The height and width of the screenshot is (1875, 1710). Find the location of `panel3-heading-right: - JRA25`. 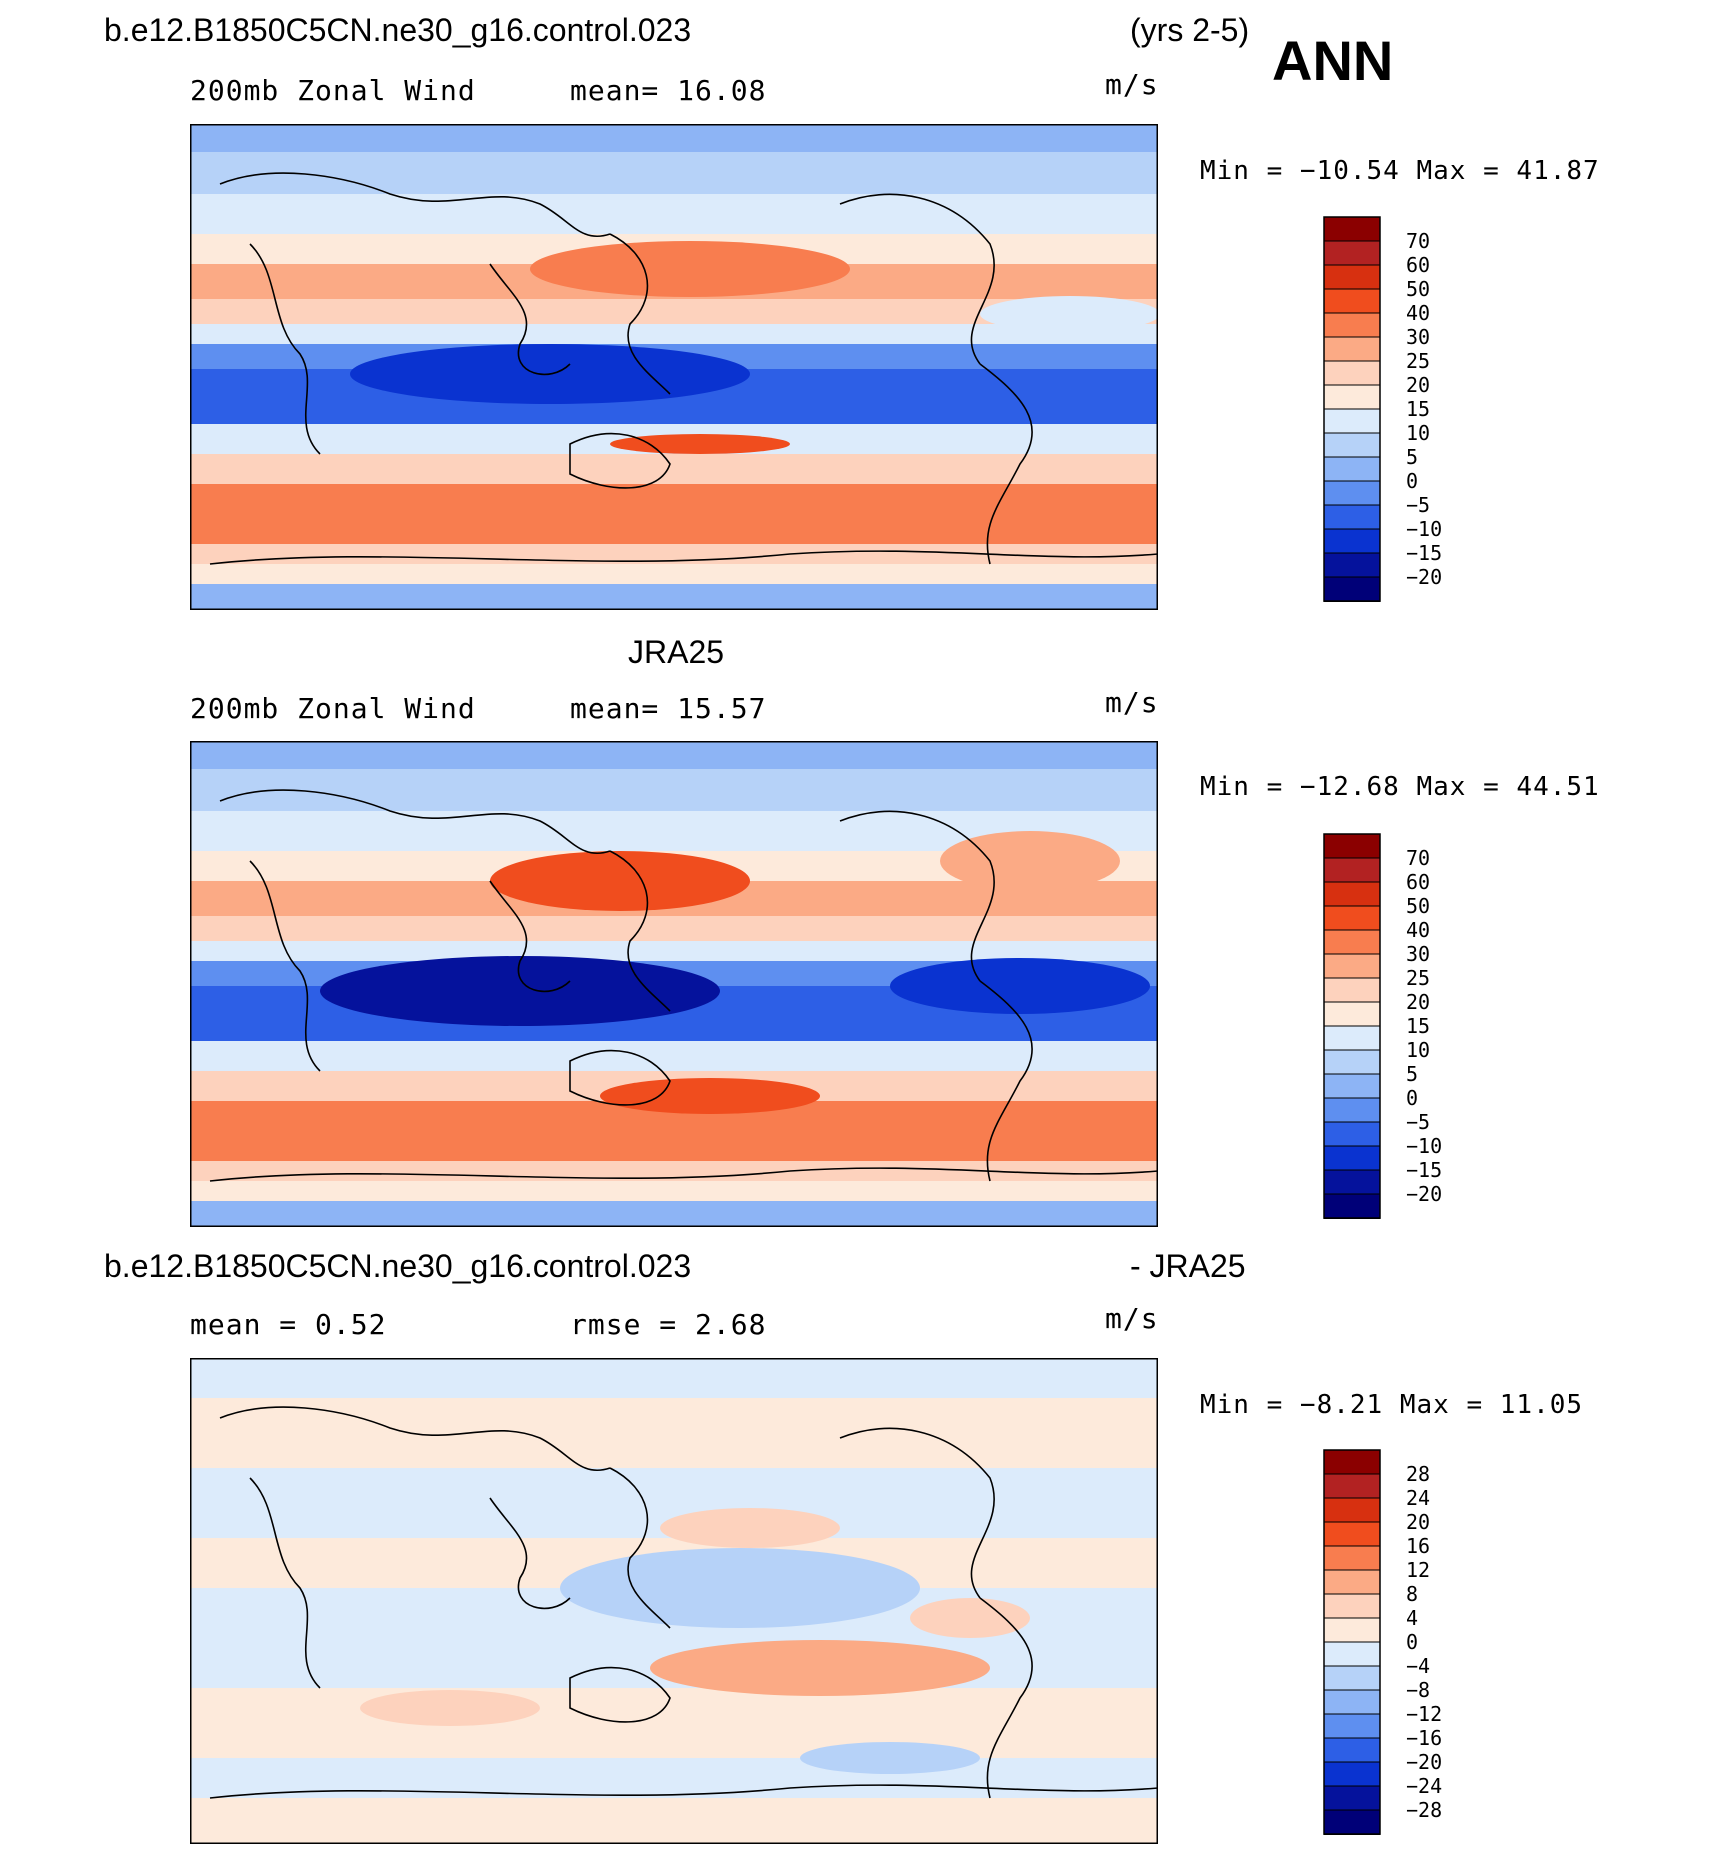

panel3-heading-right: - JRA25 is located at coordinates (1188, 1266).